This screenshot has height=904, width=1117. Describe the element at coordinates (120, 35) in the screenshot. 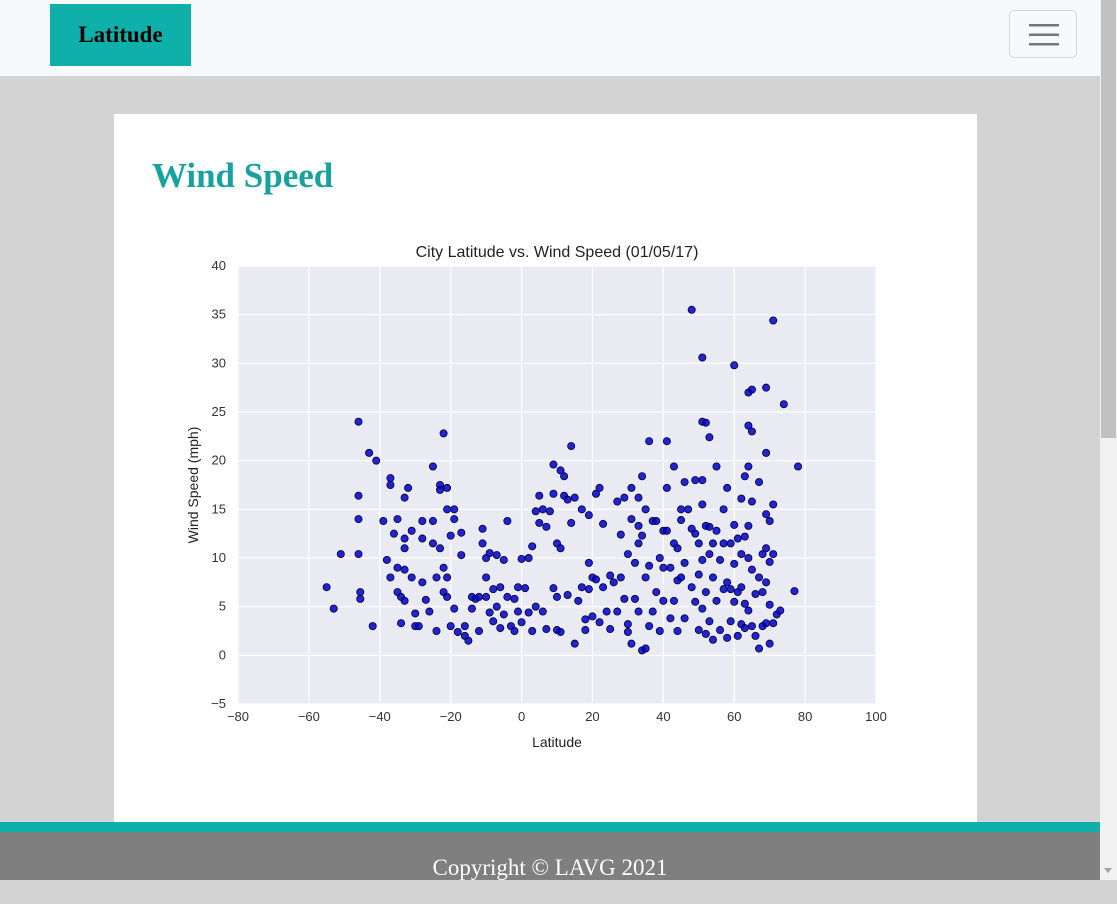

I see `brand-link: Latitude` at that location.